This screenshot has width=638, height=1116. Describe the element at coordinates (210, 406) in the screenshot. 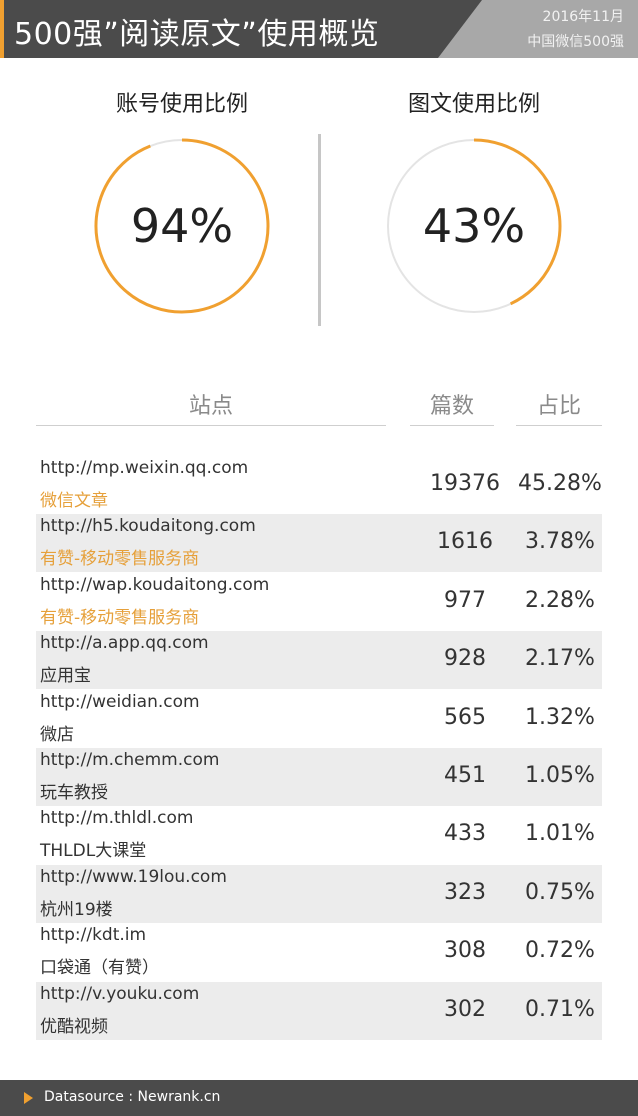

I see `column-header-site: 站点` at that location.